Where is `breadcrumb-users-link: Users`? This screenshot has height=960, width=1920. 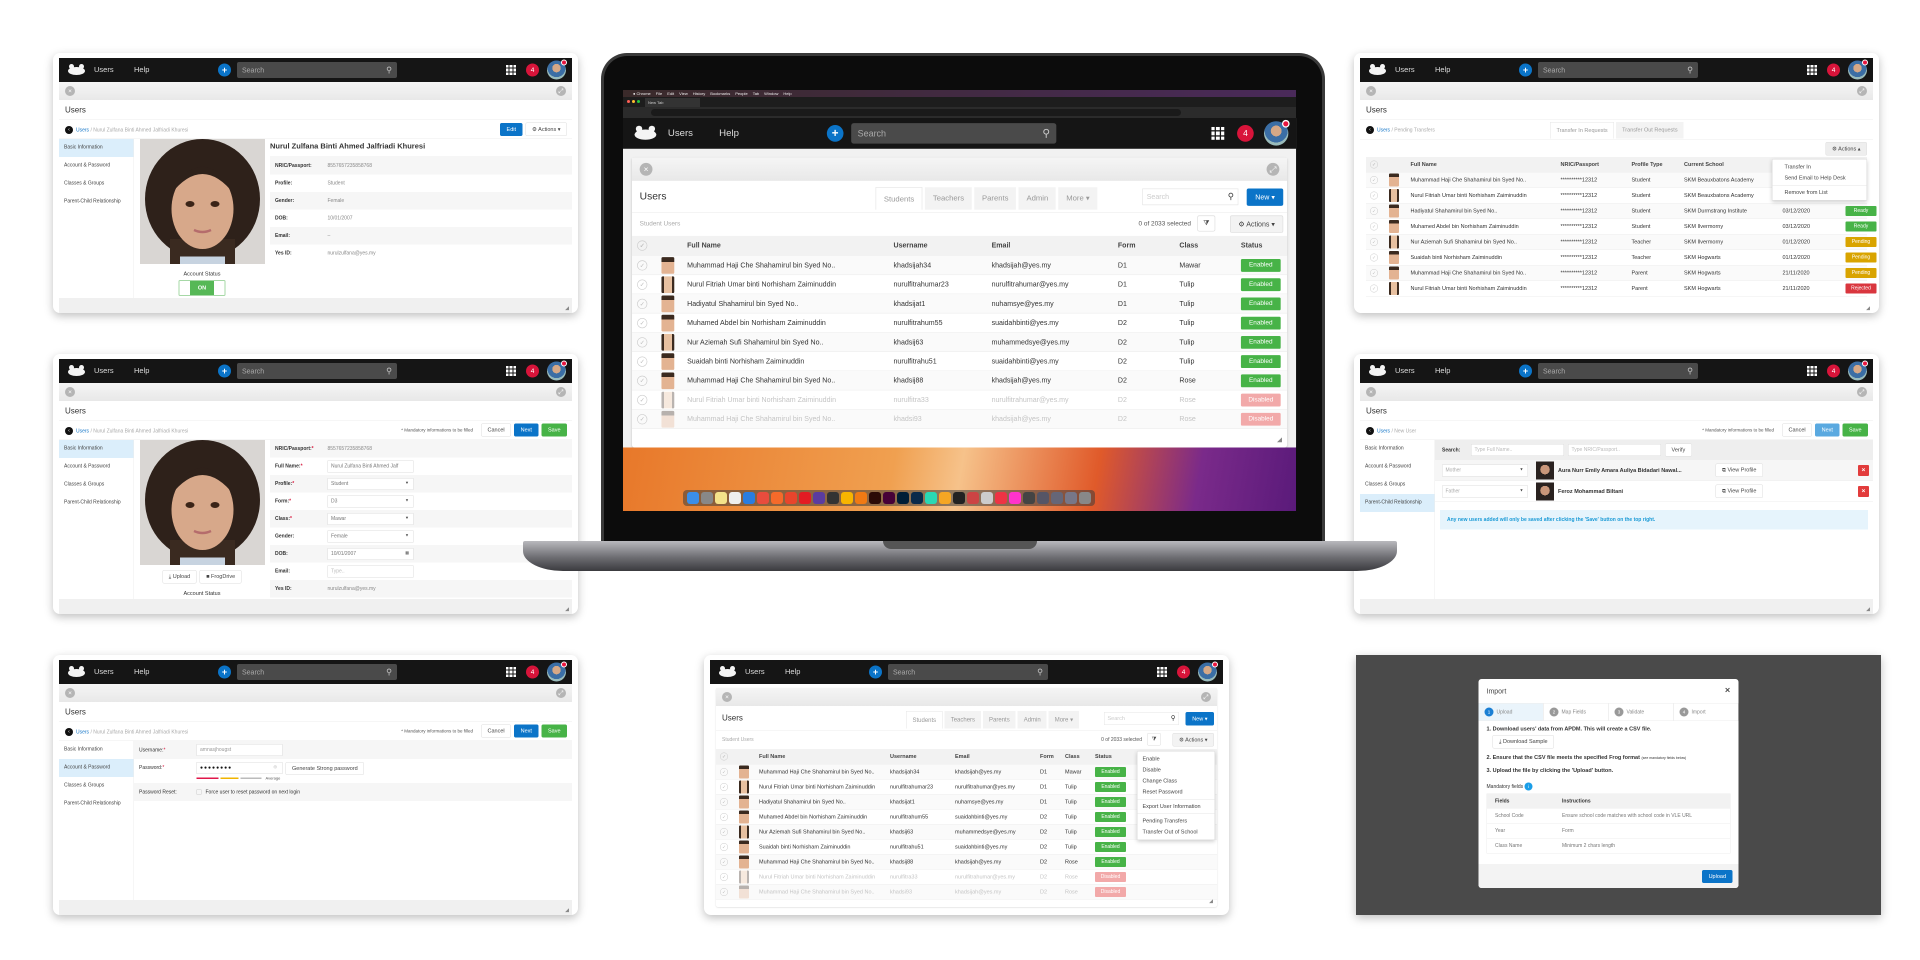
breadcrumb-users-link: Users is located at coordinates (83, 130).